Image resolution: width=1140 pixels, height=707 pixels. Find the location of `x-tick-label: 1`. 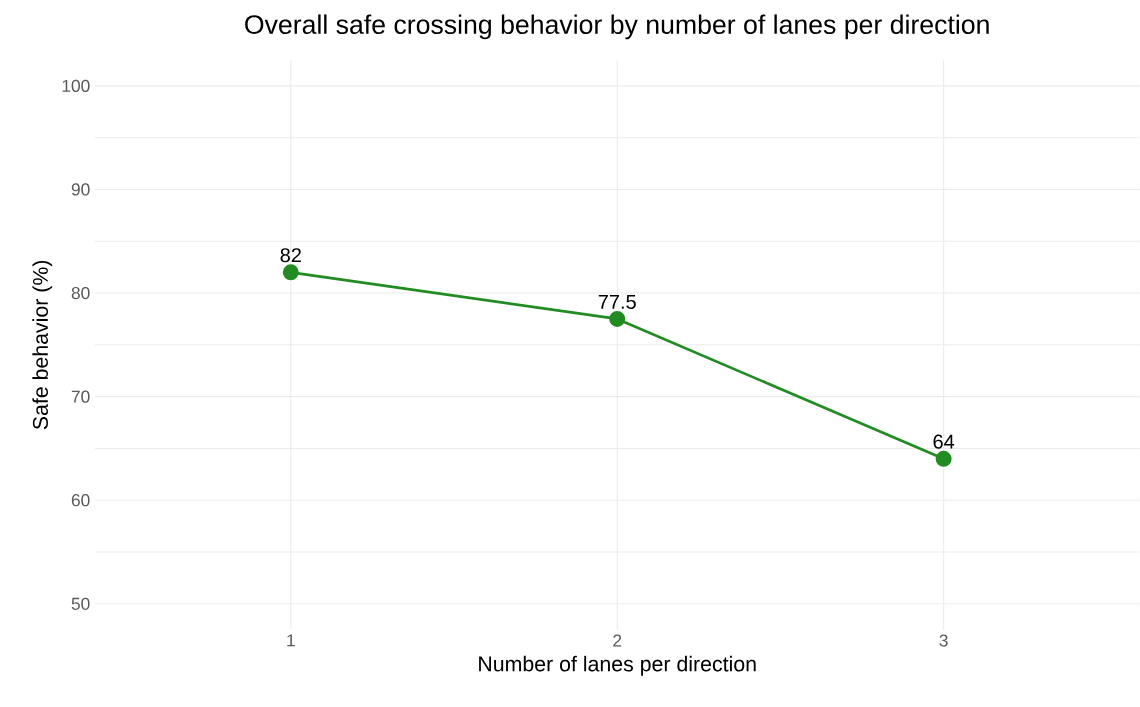

x-tick-label: 1 is located at coordinates (291, 640).